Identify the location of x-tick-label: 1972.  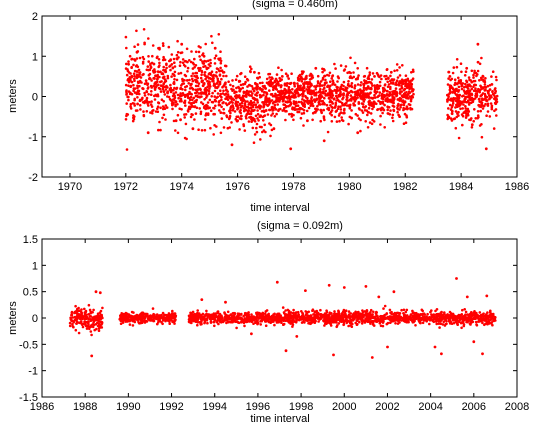
(126, 187).